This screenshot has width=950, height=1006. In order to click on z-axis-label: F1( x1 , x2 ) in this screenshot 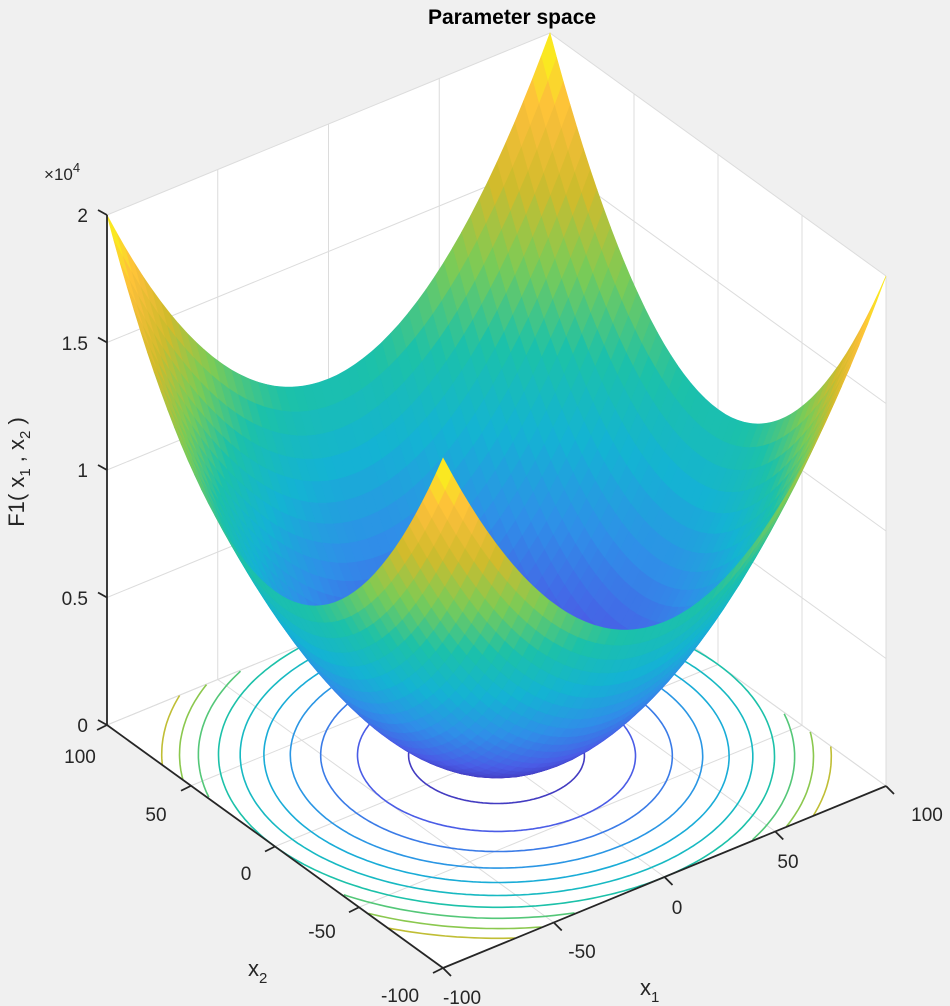, I will do `click(19, 472)`.